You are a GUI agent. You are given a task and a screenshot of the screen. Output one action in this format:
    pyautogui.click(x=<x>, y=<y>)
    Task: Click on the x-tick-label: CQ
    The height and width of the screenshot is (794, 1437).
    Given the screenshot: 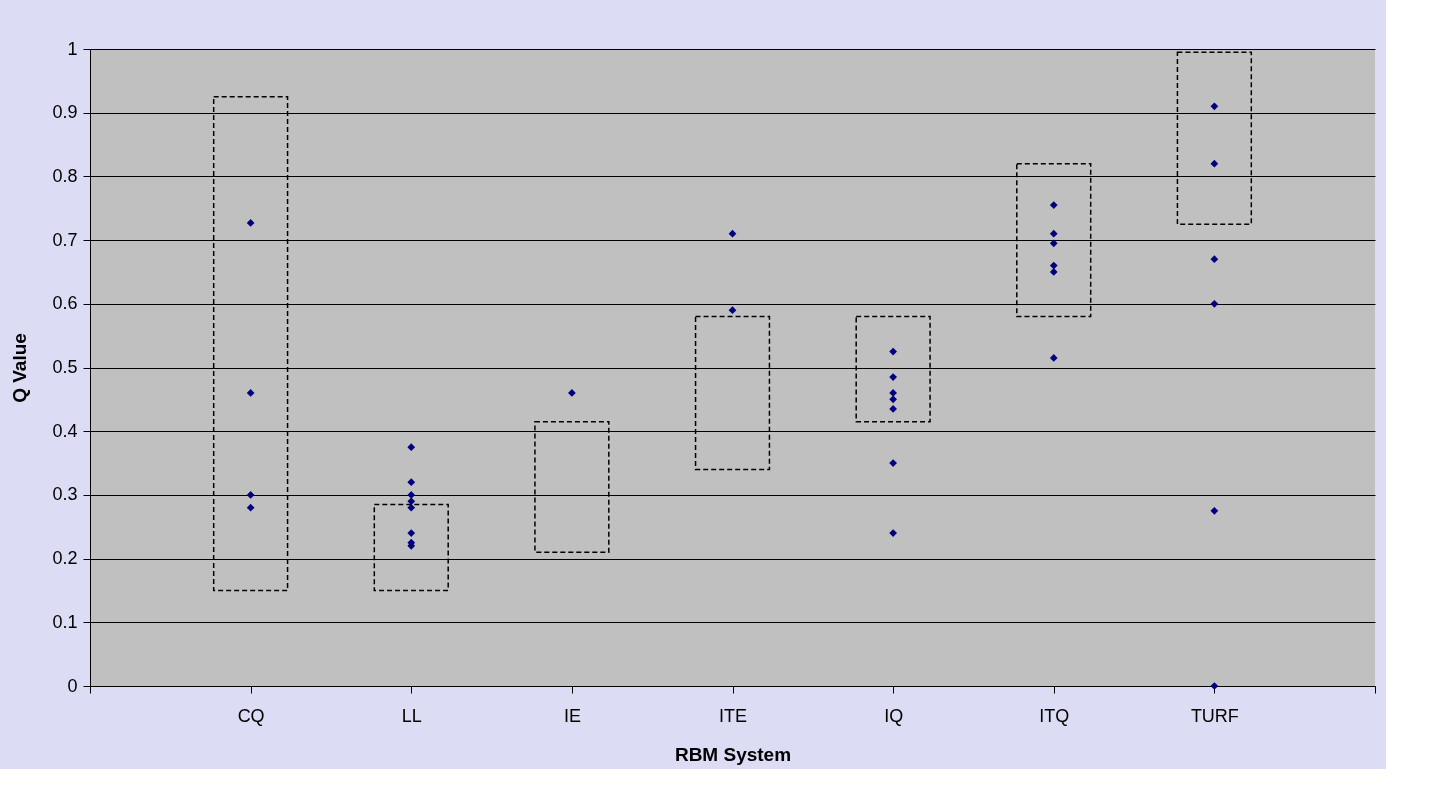 What is the action you would take?
    pyautogui.click(x=251, y=715)
    